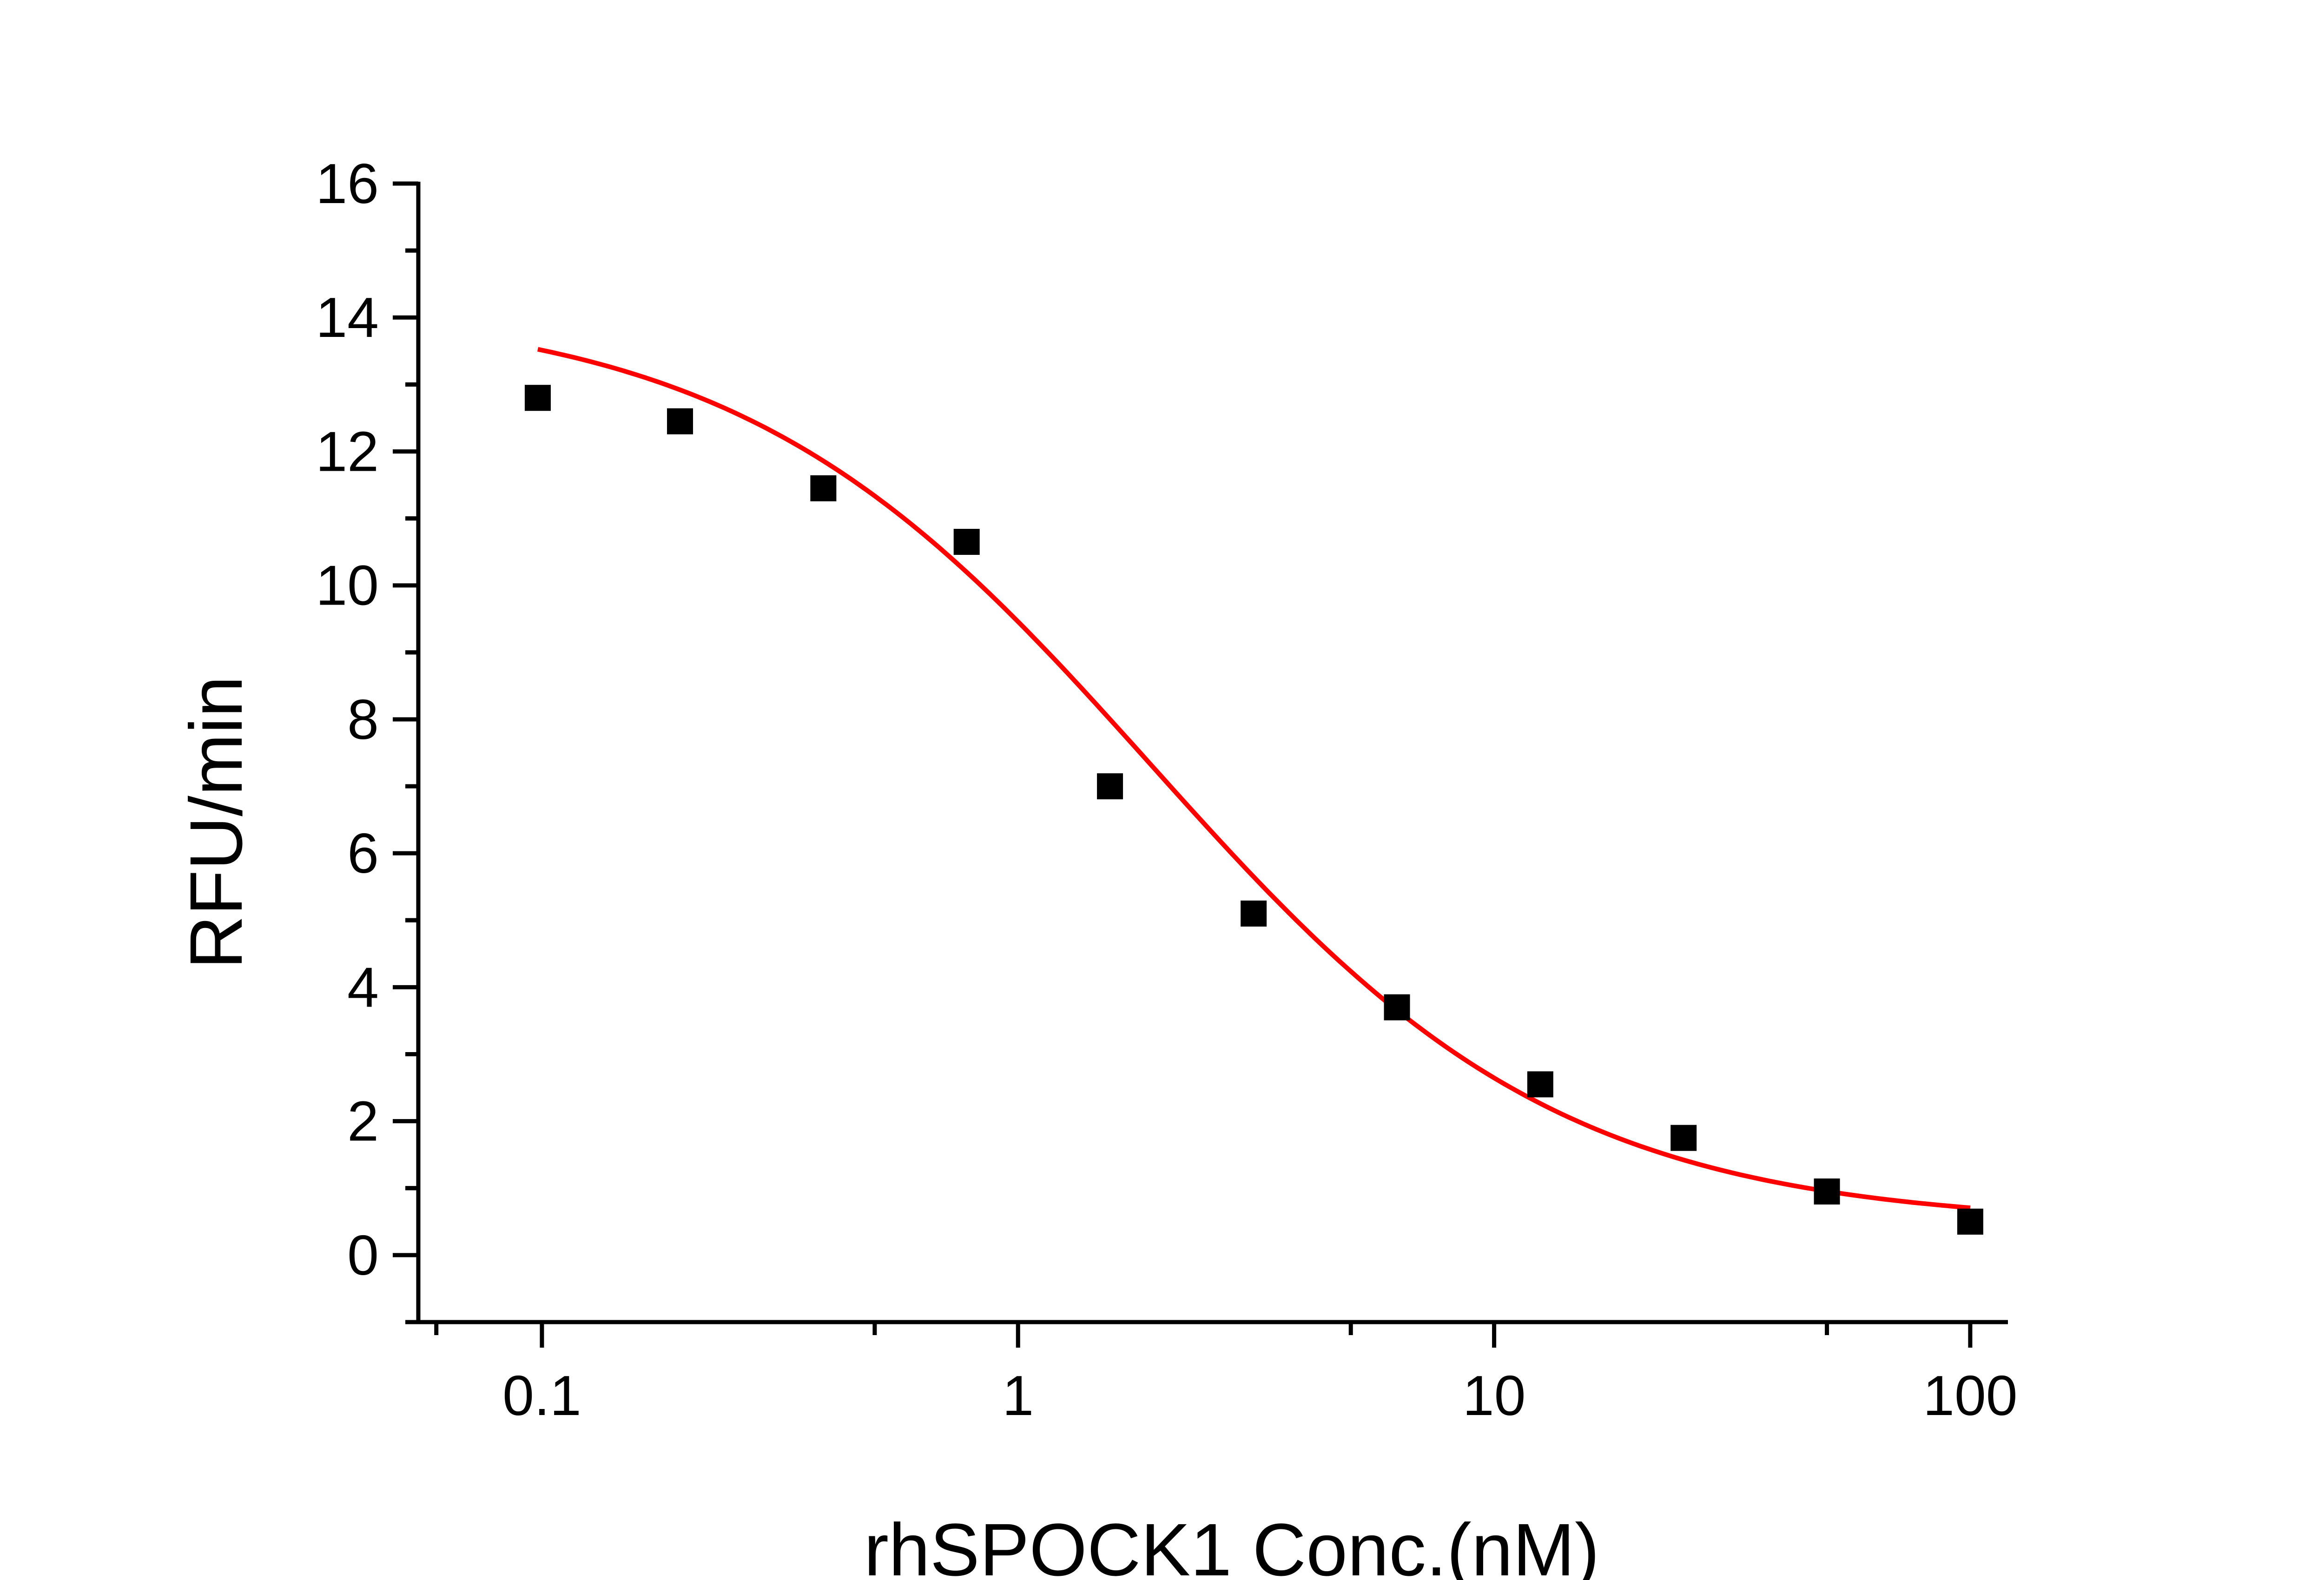 Image resolution: width=2324 pixels, height=1580 pixels. What do you see at coordinates (363, 987) in the screenshot?
I see `y-tick-label: 4` at bounding box center [363, 987].